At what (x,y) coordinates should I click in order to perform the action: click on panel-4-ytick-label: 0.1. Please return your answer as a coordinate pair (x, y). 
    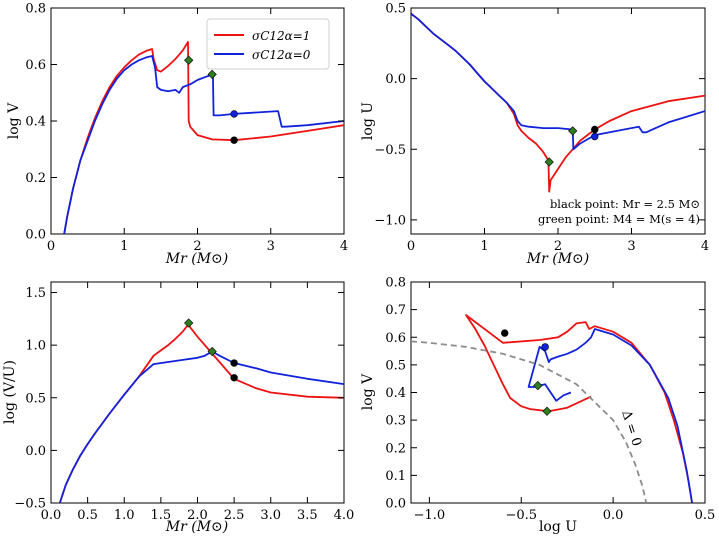
    Looking at the image, I should click on (395, 476).